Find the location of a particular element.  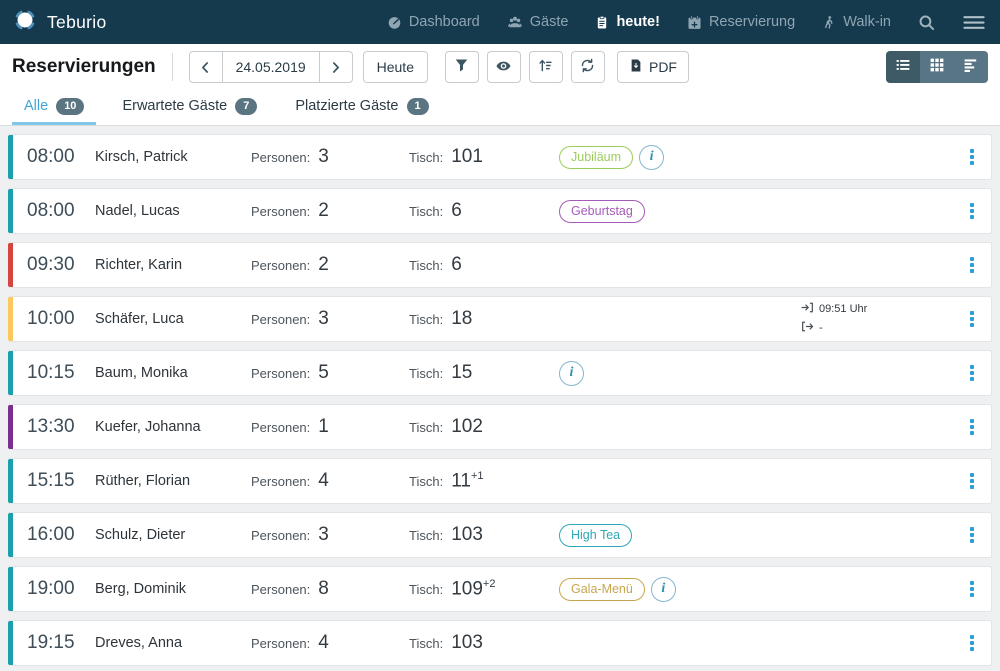

reservation-row: 15:15 Rüther, Florian Personen: 4 Tisch: 11+1 is located at coordinates (500, 481).